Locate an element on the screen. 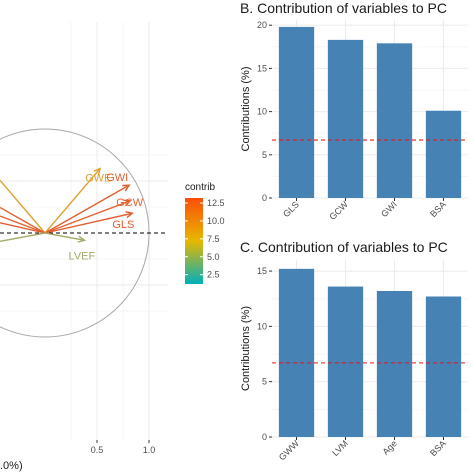  arrow-label: GCW is located at coordinates (130, 203).